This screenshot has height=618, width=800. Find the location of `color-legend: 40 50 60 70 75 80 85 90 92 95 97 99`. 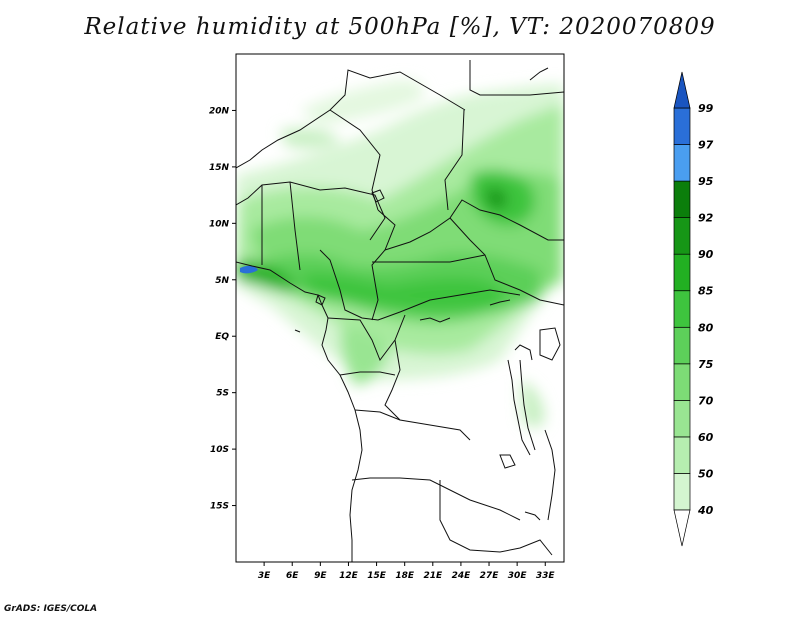

color-legend: 40 50 60 70 75 80 85 90 92 95 97 99 is located at coordinates (693, 309).